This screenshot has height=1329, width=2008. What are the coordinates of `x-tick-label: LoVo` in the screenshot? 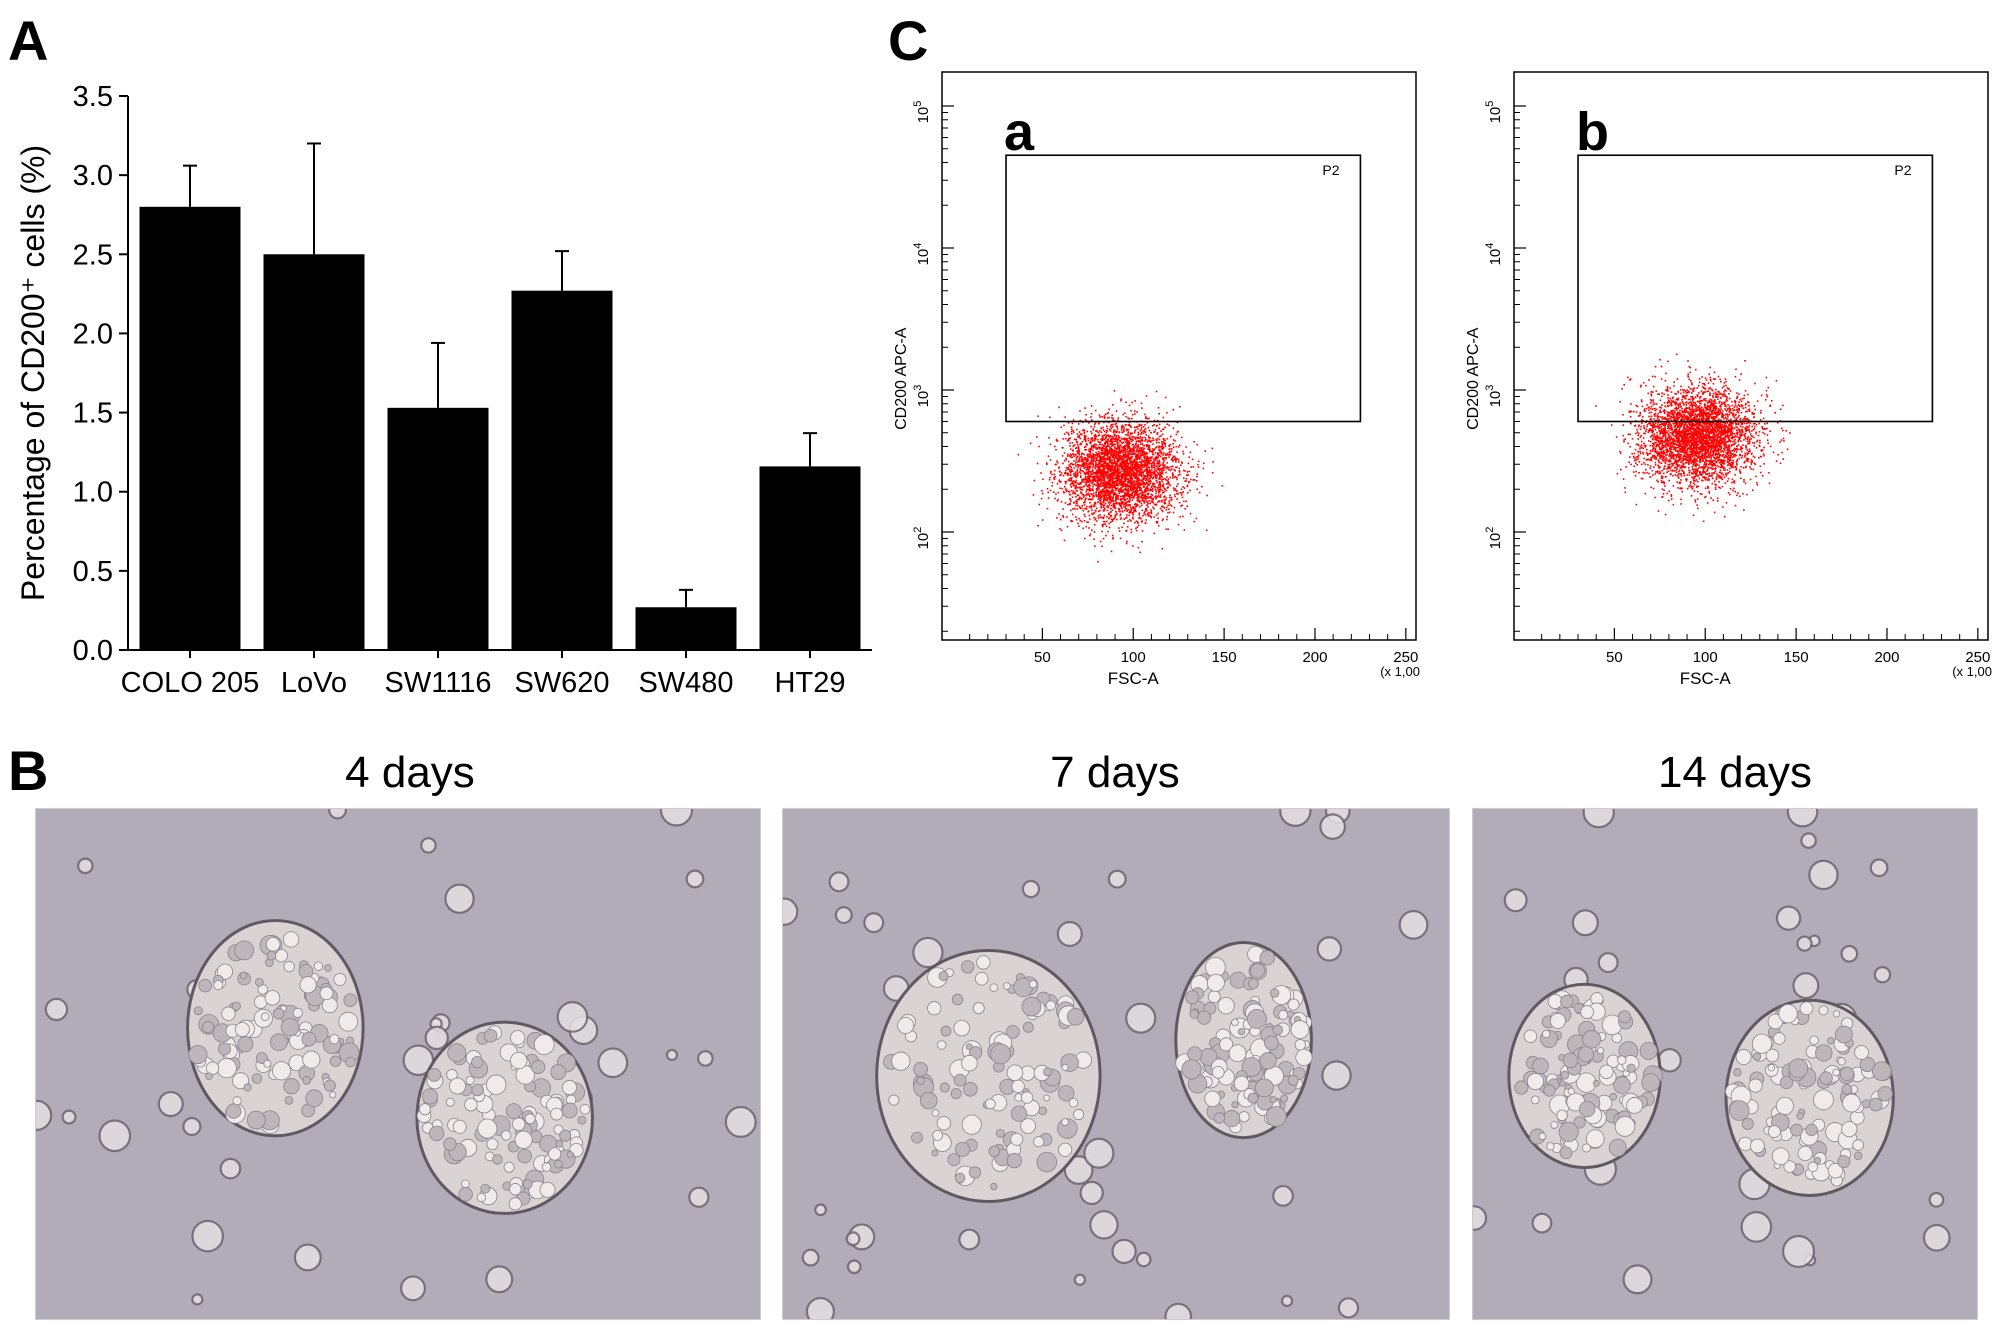 It's located at (314, 683).